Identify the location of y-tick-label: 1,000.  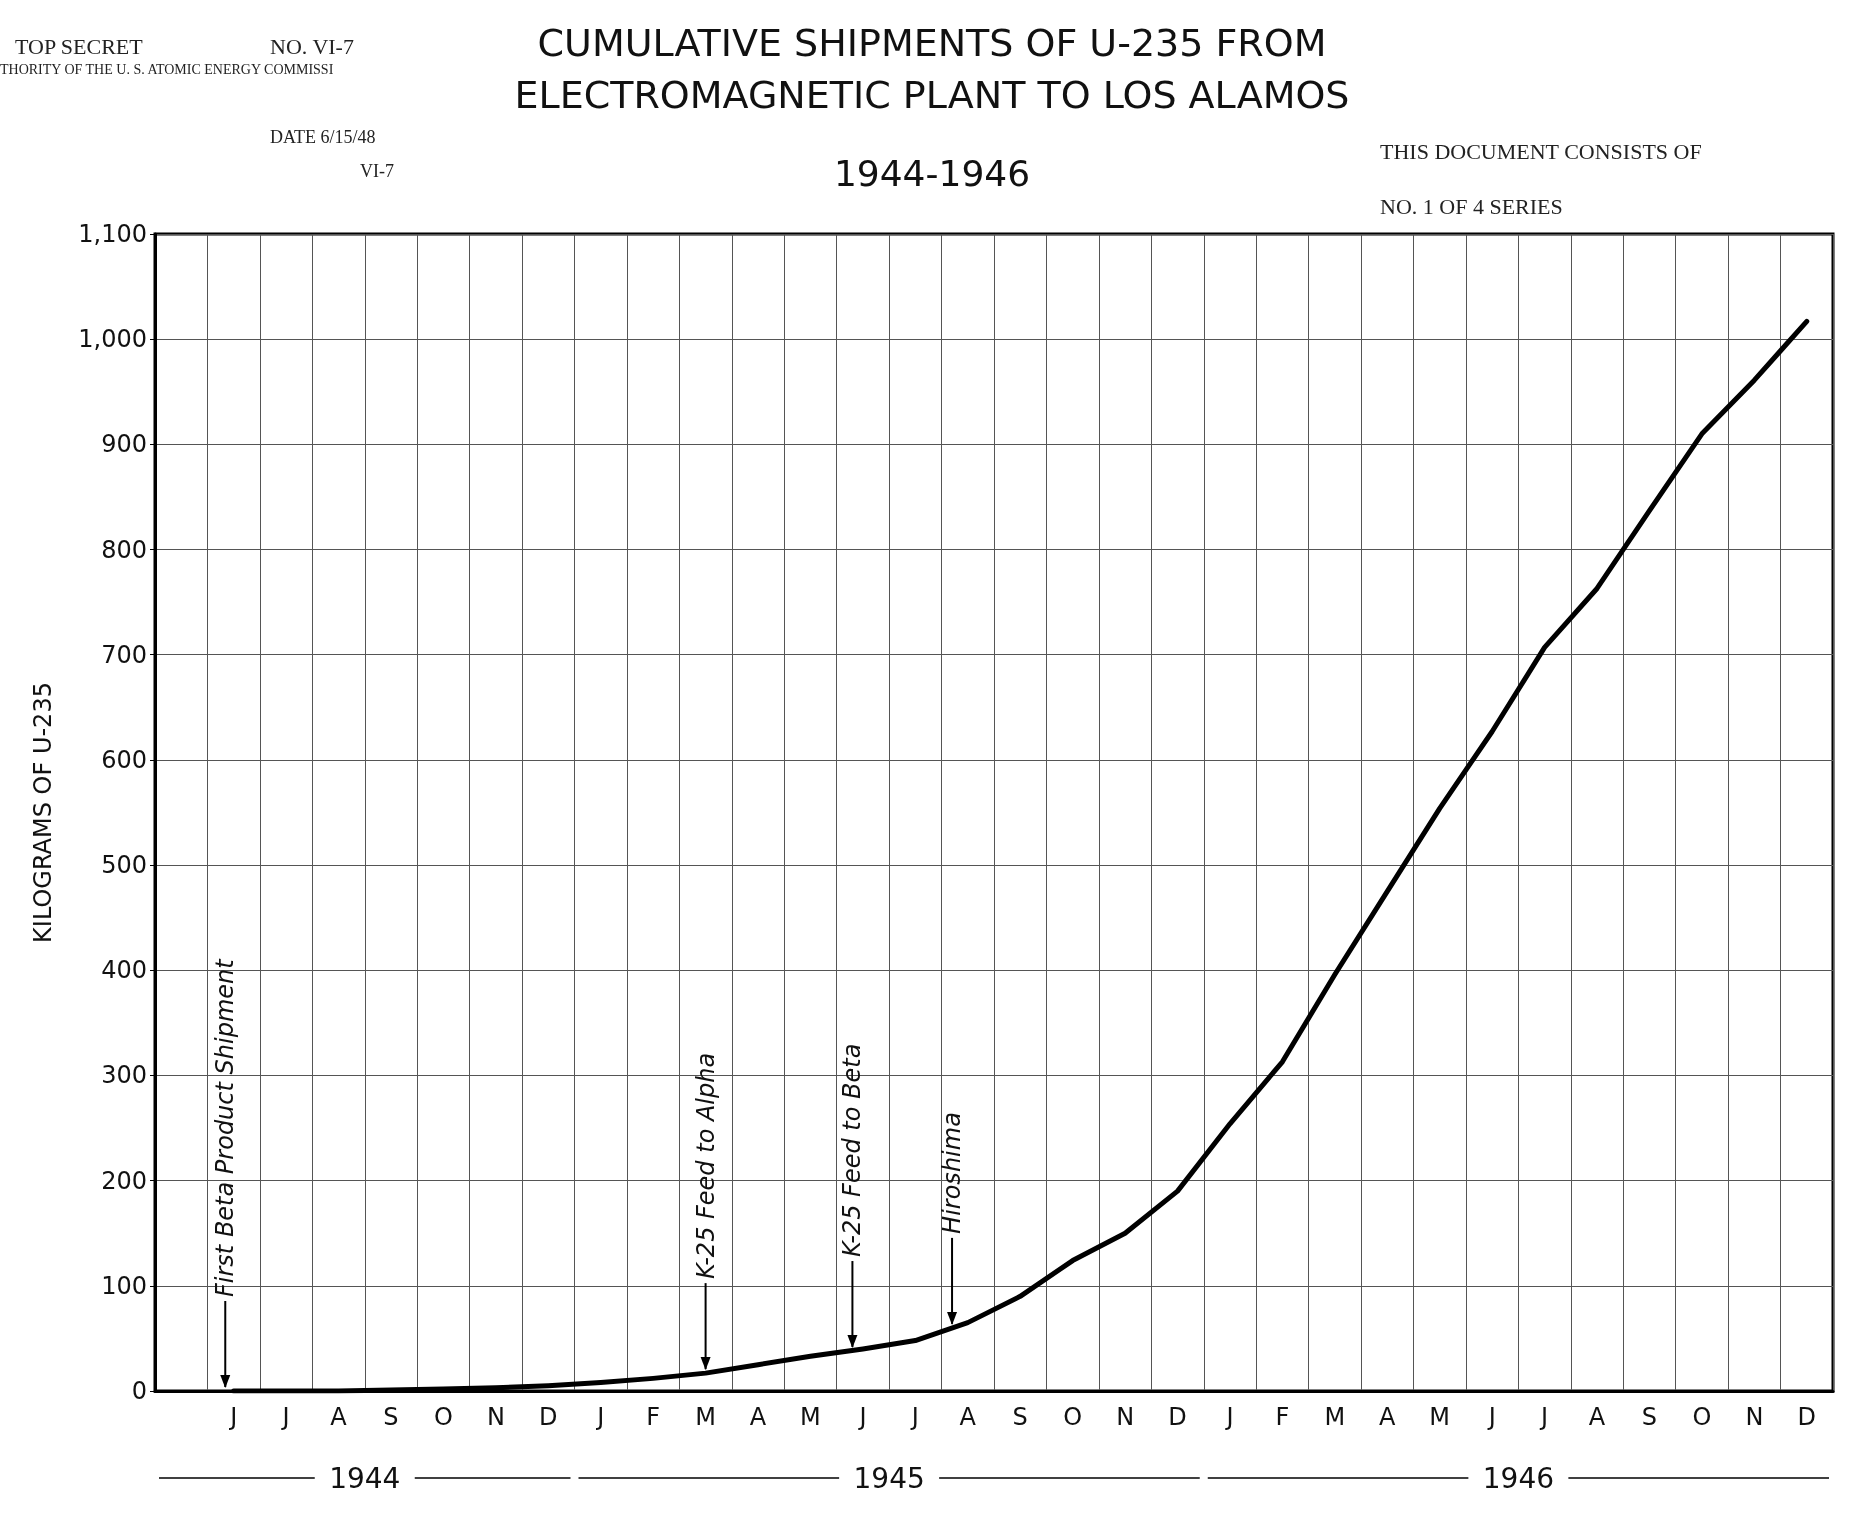
(112, 339).